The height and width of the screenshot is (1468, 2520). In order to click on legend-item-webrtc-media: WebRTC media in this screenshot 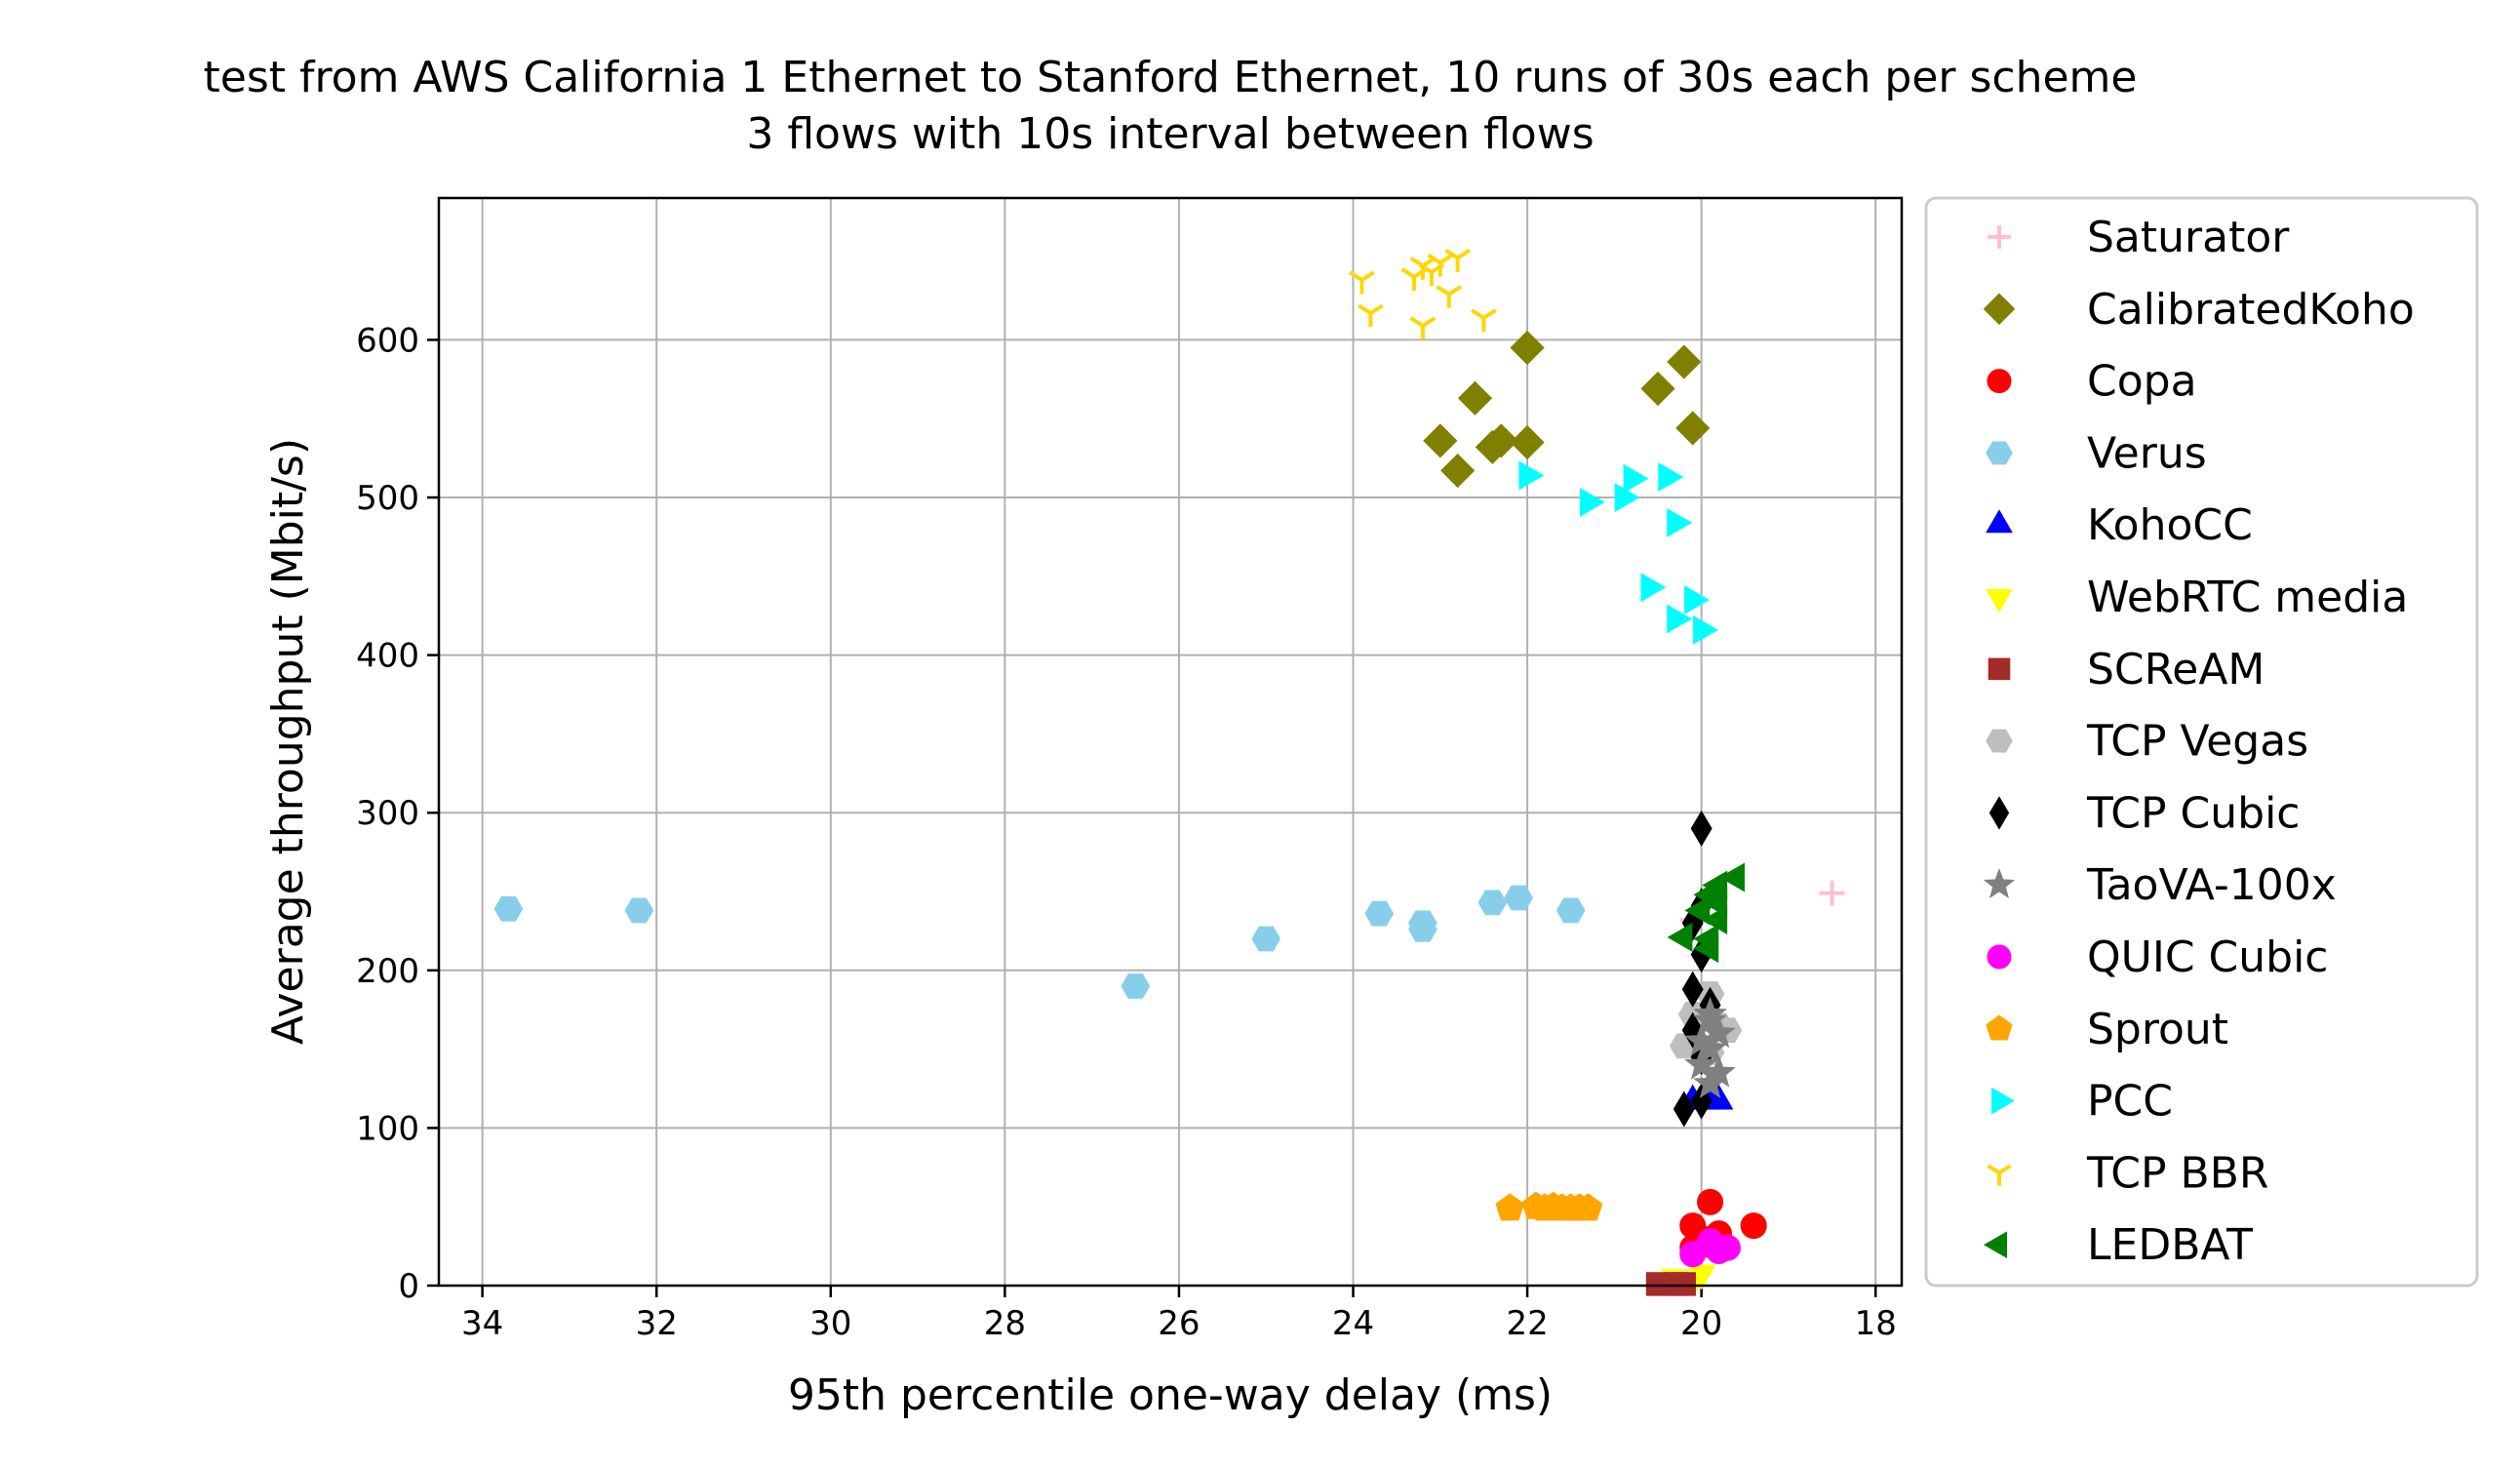, I will do `click(2197, 597)`.